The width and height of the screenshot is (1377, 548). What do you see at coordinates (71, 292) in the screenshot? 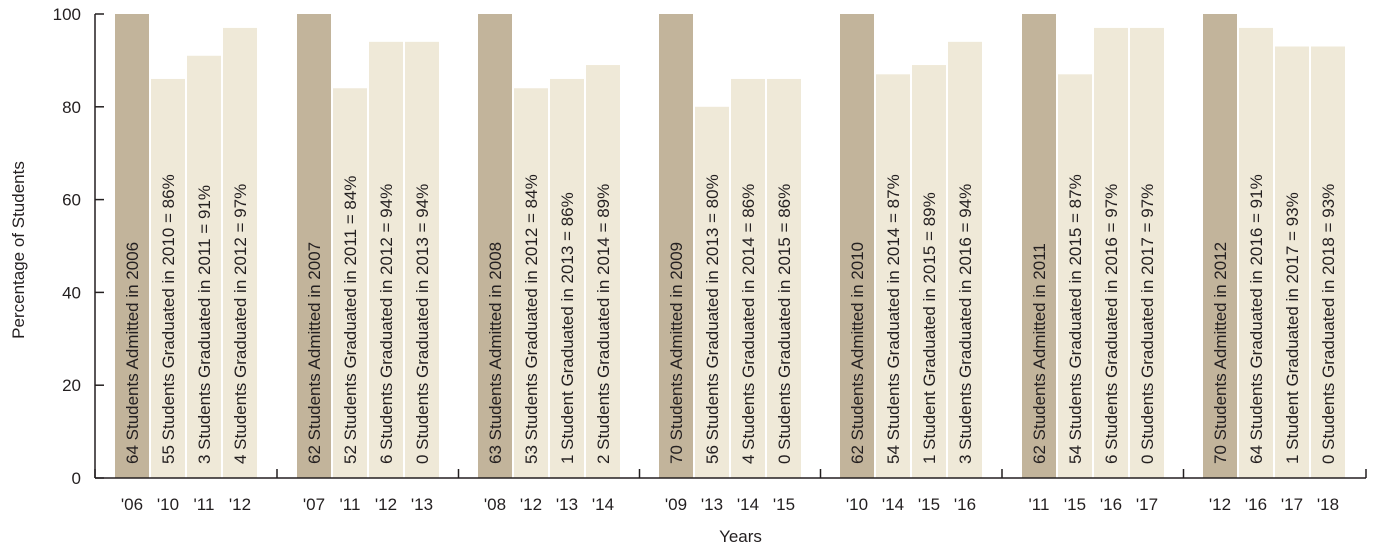
I see `y-tick-label: 40` at bounding box center [71, 292].